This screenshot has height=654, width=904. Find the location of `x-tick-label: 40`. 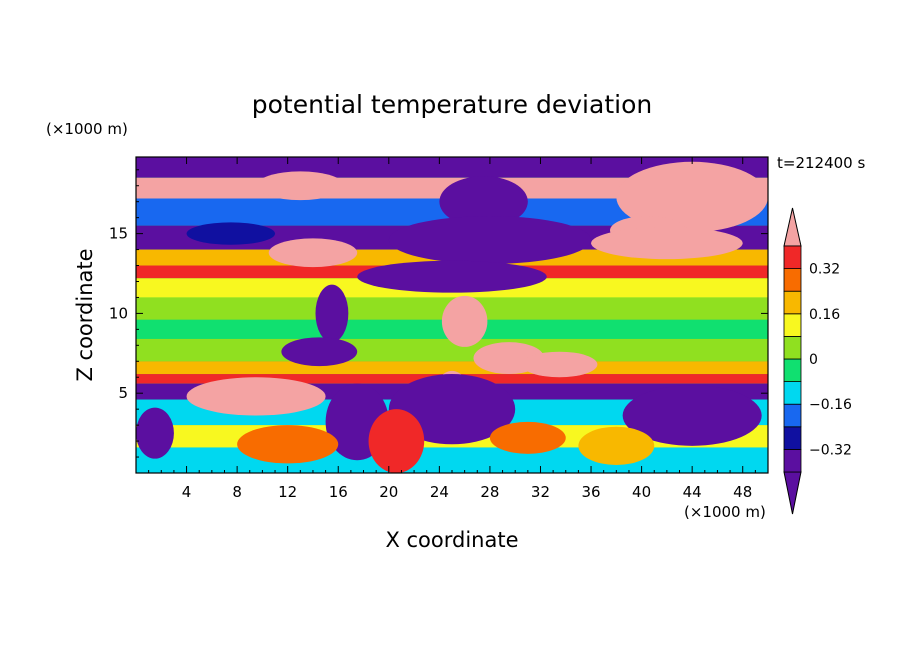

x-tick-label: 40 is located at coordinates (641, 492).